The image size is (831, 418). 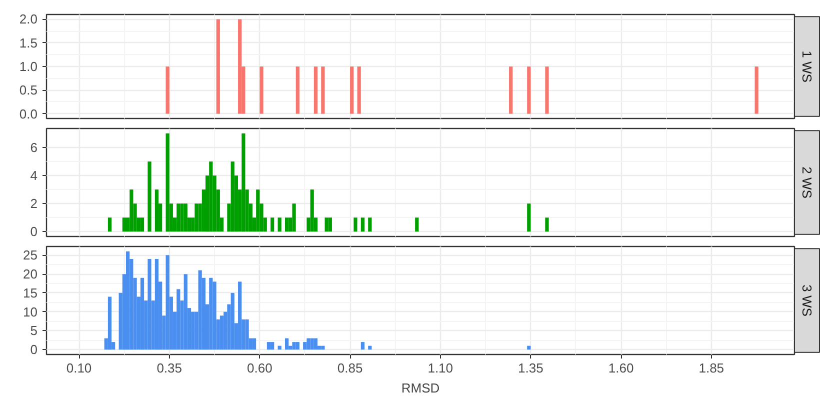 What do you see at coordinates (621, 368) in the screenshot?
I see `x-tick-label: 1.60` at bounding box center [621, 368].